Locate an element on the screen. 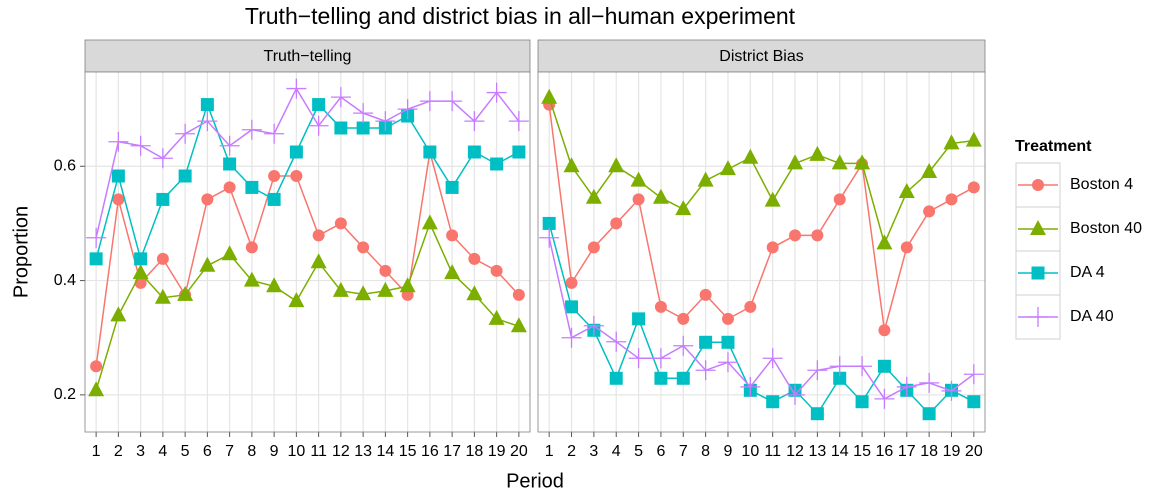 The width and height of the screenshot is (1175, 498). legend-title: Treatment is located at coordinates (1053, 146).